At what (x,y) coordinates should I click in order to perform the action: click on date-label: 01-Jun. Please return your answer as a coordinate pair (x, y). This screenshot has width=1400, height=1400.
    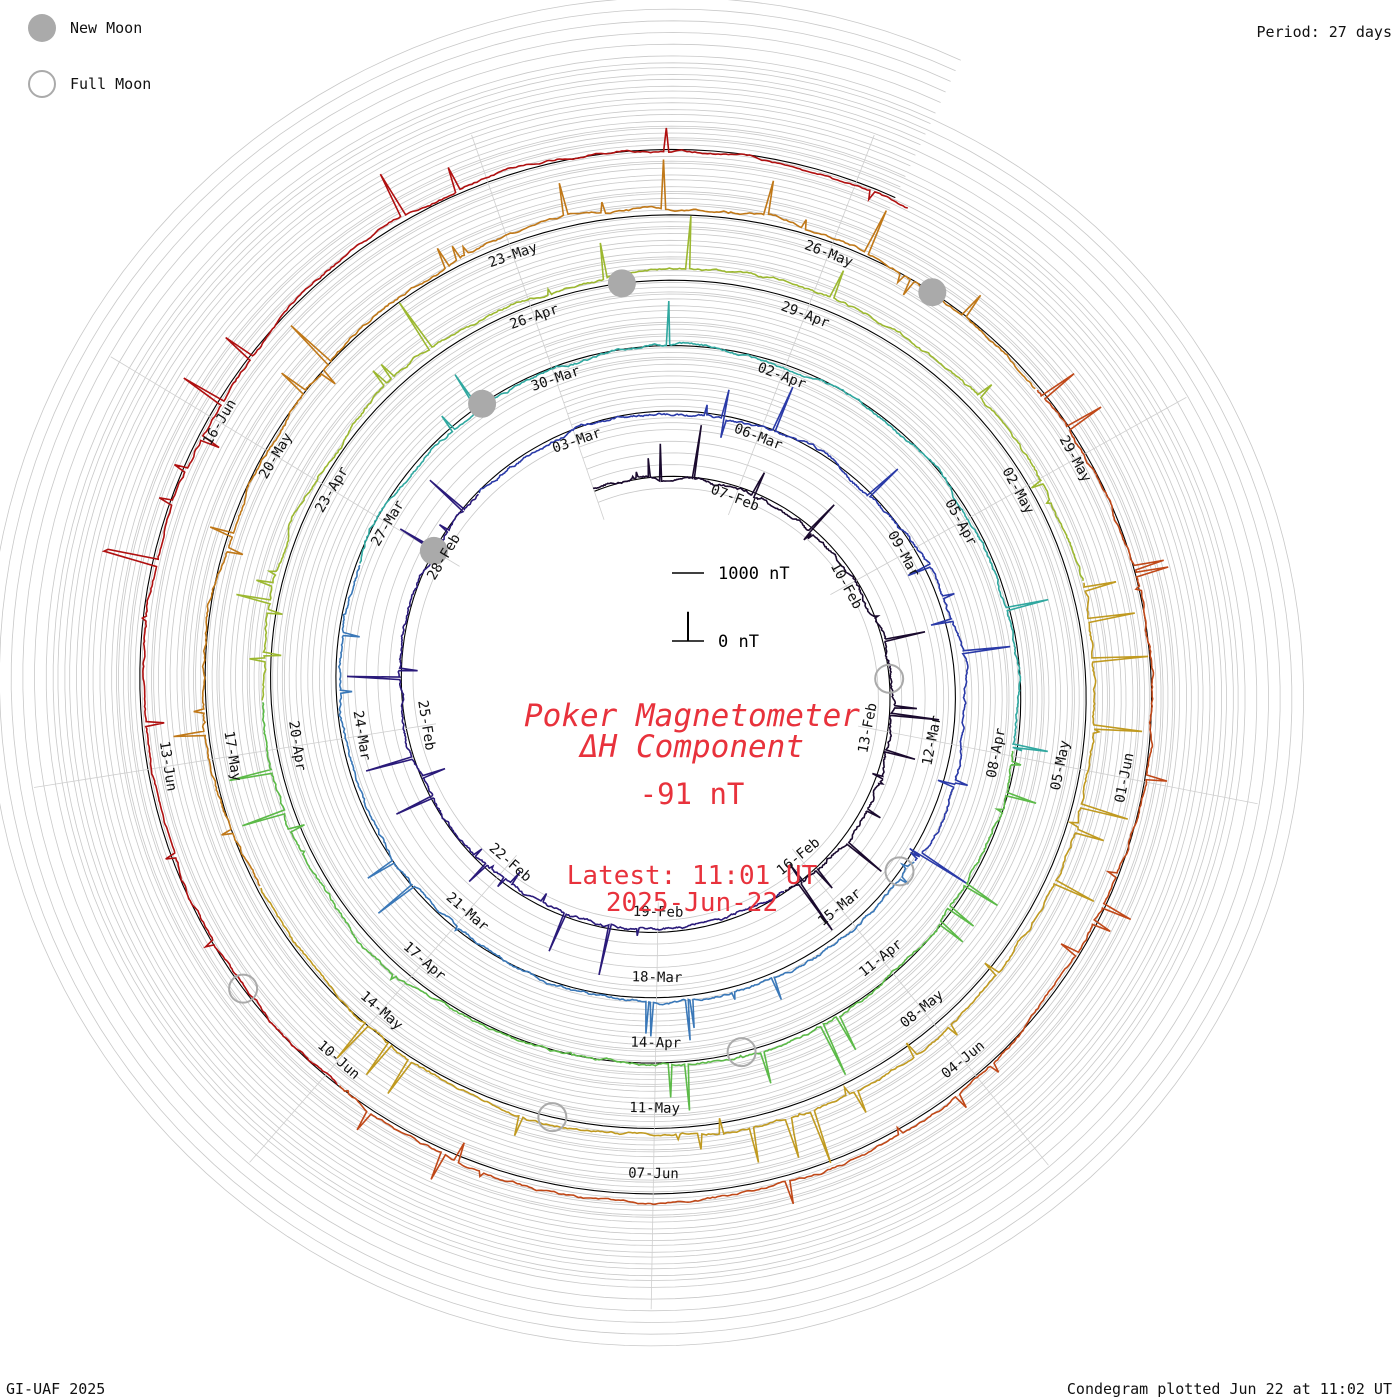
    Looking at the image, I should click on (1124, 778).